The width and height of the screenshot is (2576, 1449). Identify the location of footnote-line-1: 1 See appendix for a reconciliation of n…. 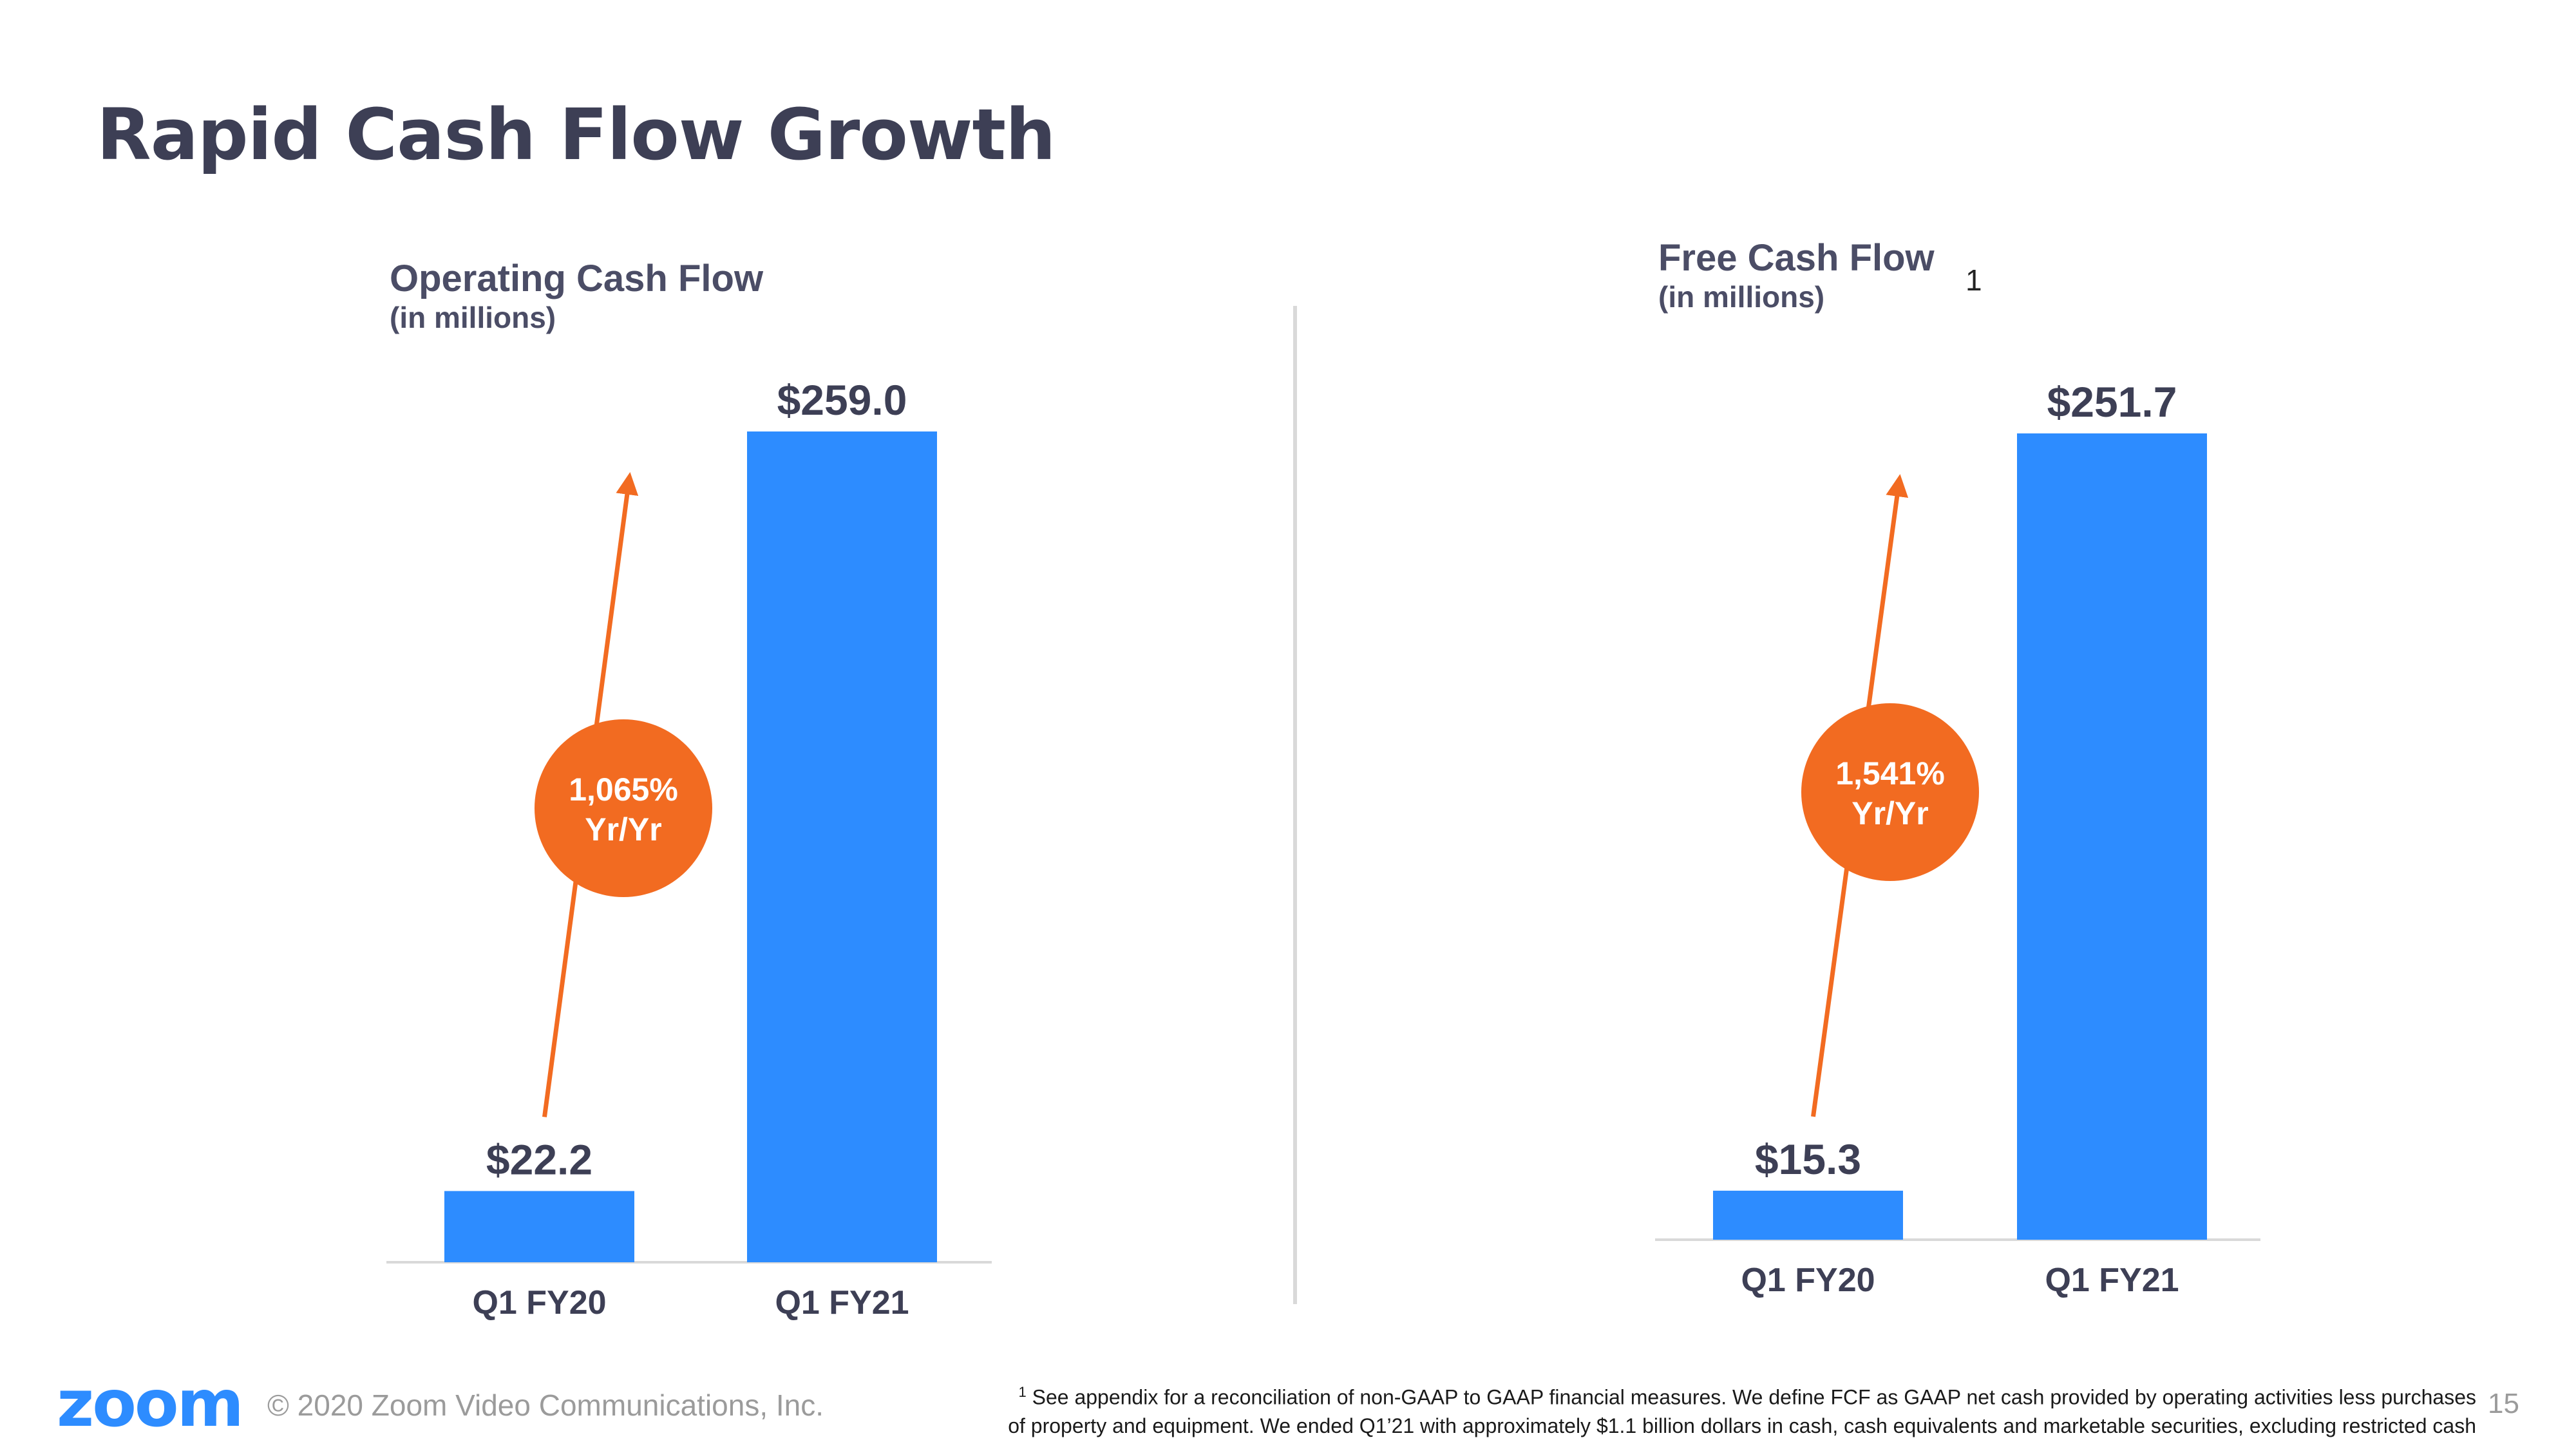
(1742, 1395).